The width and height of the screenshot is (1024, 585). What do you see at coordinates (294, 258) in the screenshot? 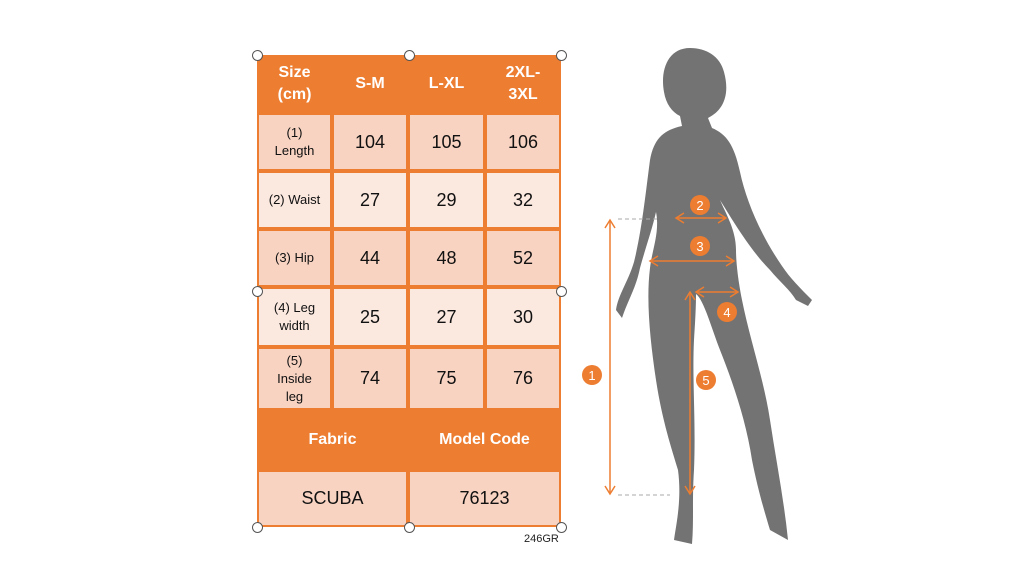
I see `row-label: (3) Hip` at bounding box center [294, 258].